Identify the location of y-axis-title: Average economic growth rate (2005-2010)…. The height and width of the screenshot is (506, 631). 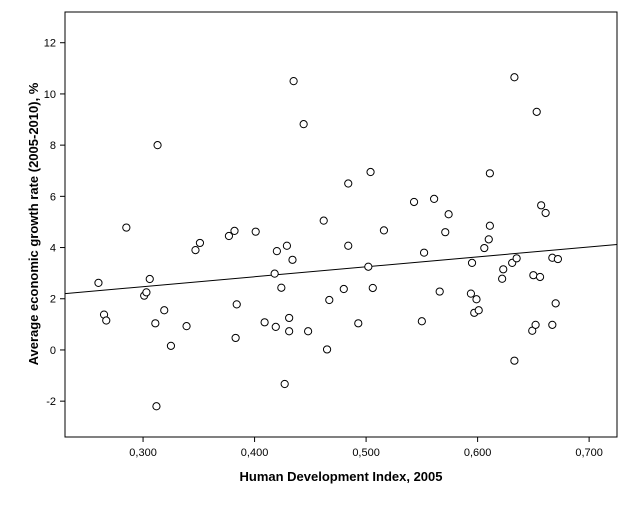
(33, 223).